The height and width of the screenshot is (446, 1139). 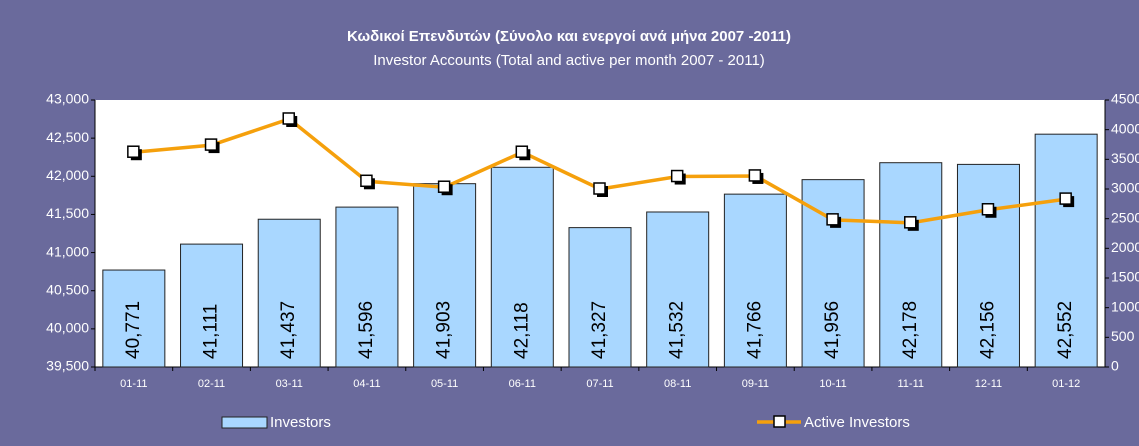 I want to click on y-tick-label: 43,000, so click(x=67, y=99).